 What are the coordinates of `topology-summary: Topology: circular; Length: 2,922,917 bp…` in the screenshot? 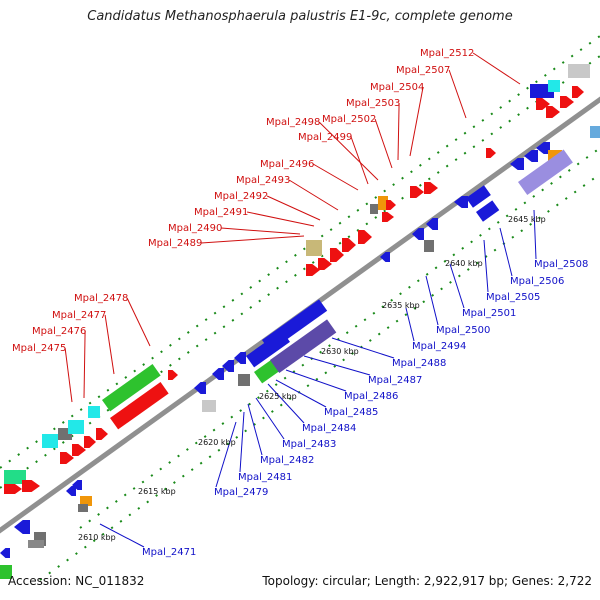 It's located at (427, 581).